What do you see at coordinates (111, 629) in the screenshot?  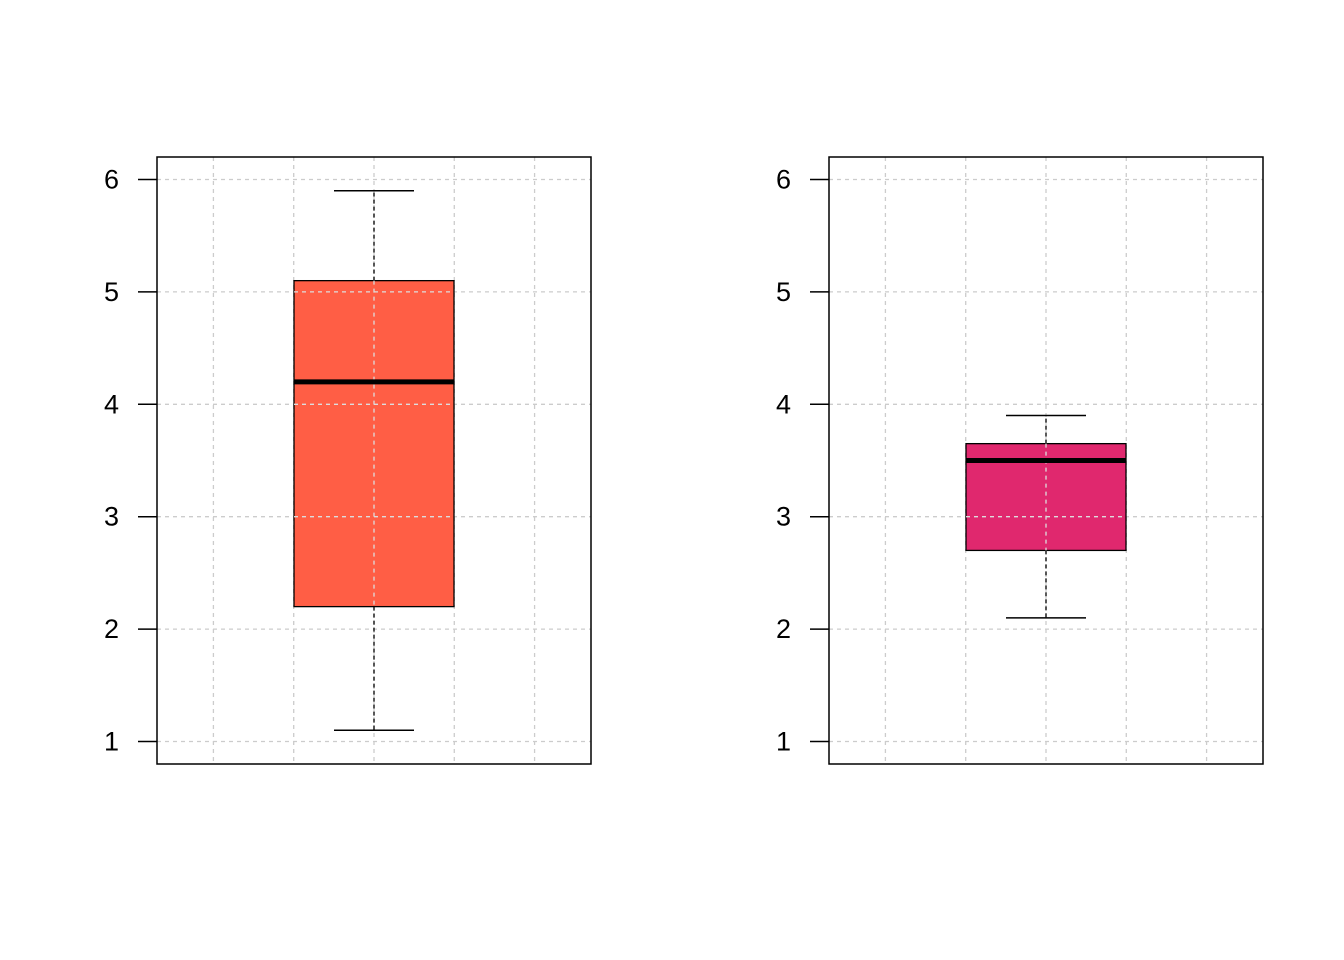 I see `left-y-tick-label: 2` at bounding box center [111, 629].